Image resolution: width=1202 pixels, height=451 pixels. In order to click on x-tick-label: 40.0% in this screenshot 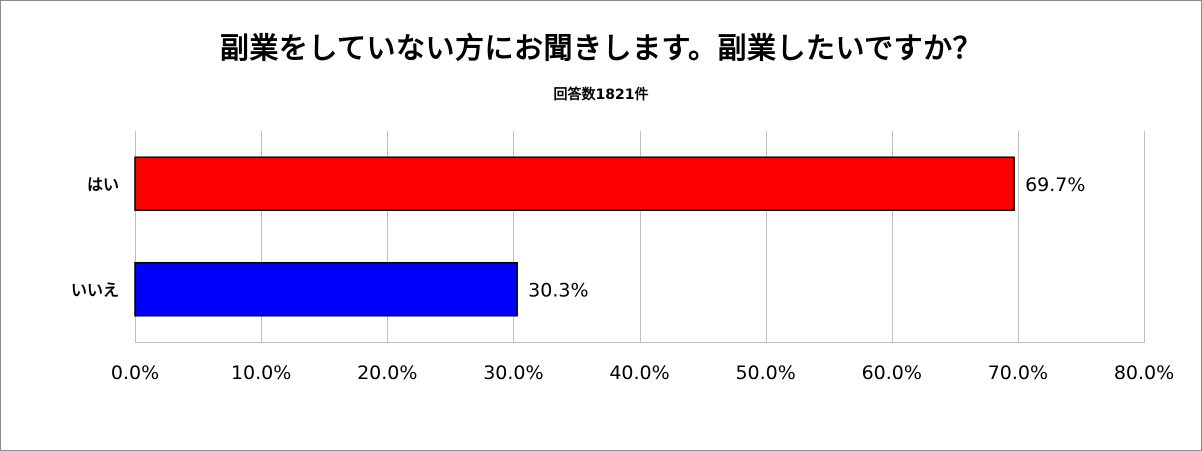, I will do `click(639, 373)`.